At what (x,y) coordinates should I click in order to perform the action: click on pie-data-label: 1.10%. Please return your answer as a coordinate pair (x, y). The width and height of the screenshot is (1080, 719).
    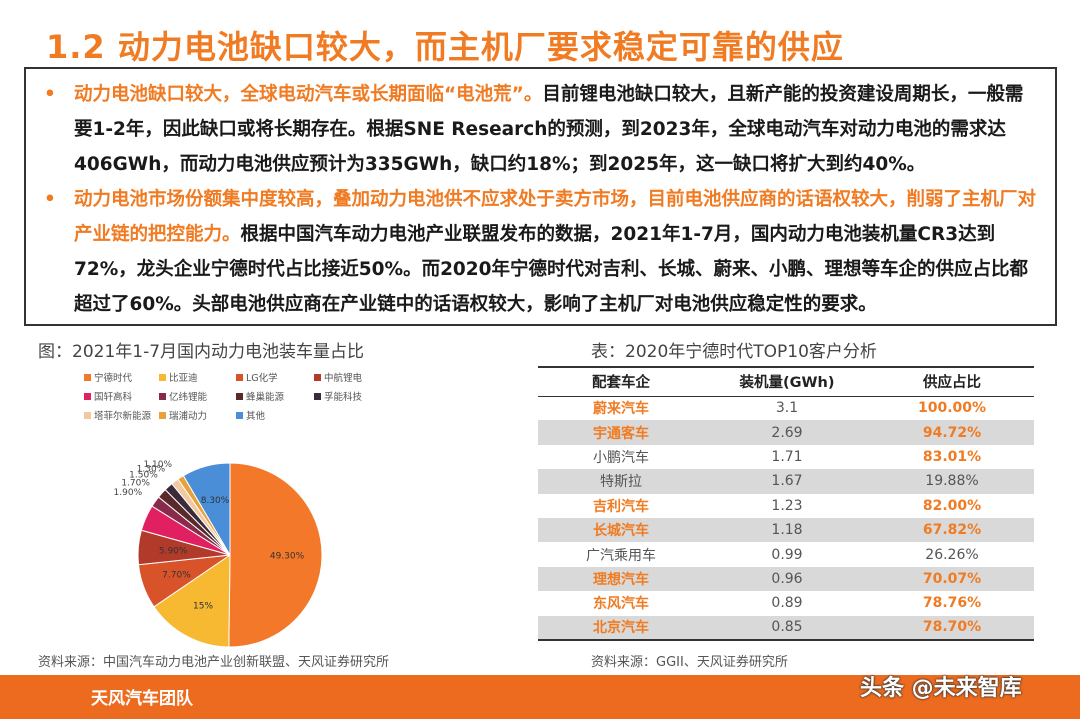
    Looking at the image, I should click on (157, 465).